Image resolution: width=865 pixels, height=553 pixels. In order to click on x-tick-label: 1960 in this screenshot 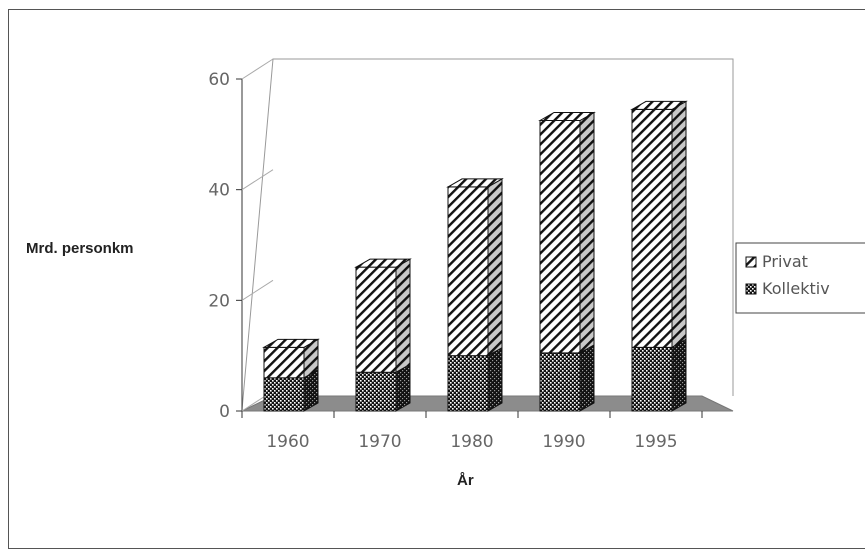, I will do `click(287, 442)`.